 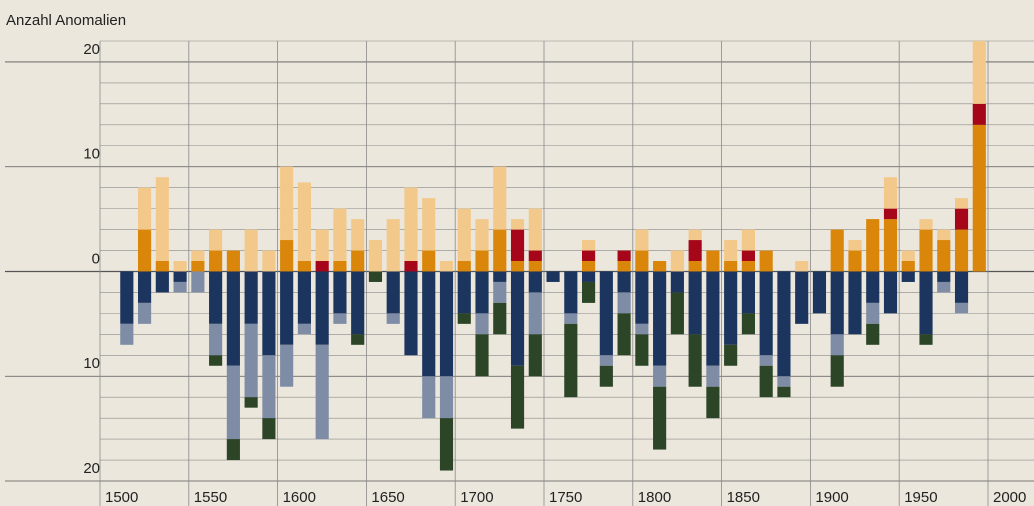 What do you see at coordinates (387, 497) in the screenshot?
I see `x-tick-label: 1650` at bounding box center [387, 497].